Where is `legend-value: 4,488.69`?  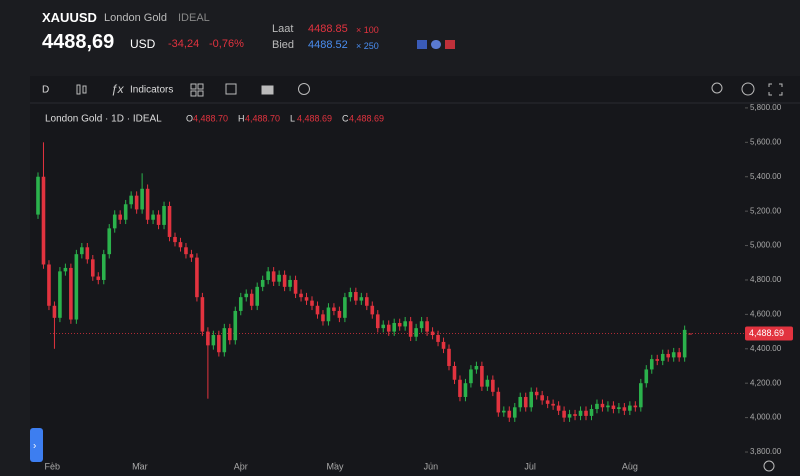 legend-value: 4,488.69 is located at coordinates (314, 118).